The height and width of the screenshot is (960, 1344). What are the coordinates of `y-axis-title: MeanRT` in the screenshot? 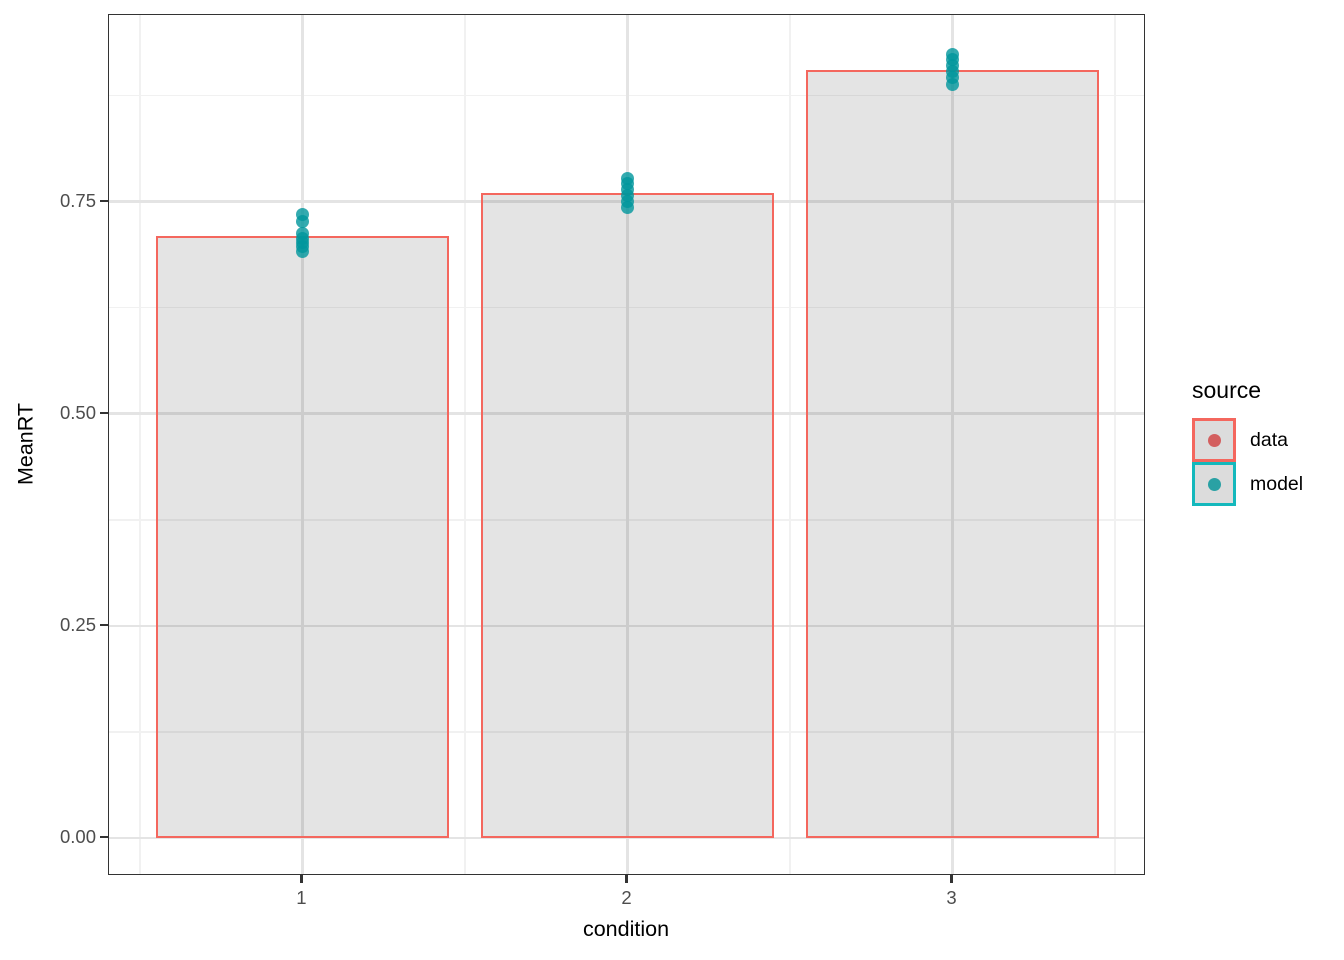 It's located at (25, 444).